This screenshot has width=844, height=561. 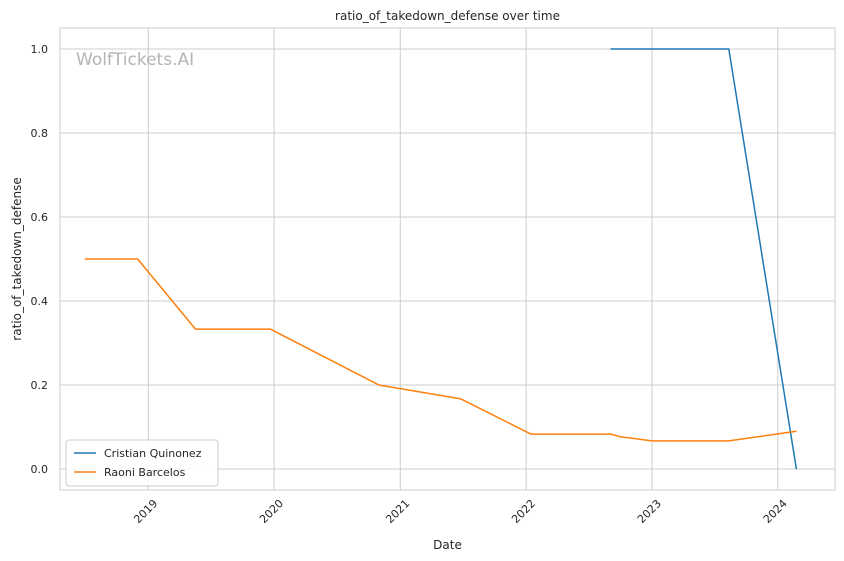 I want to click on legend-box, so click(x=142, y=463).